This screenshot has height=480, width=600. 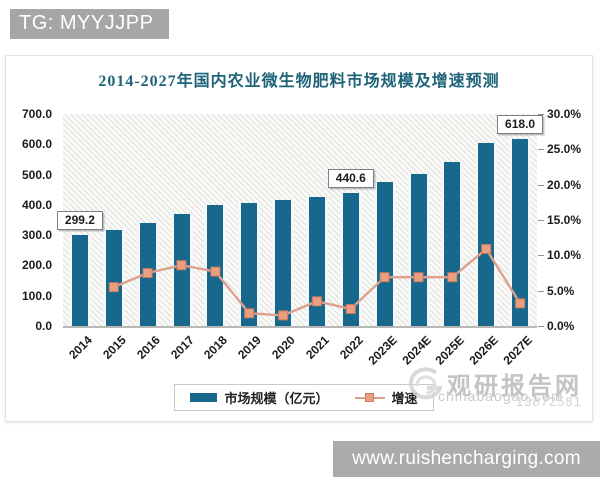 What do you see at coordinates (351, 347) in the screenshot?
I see `x-tick-2022: 2022` at bounding box center [351, 347].